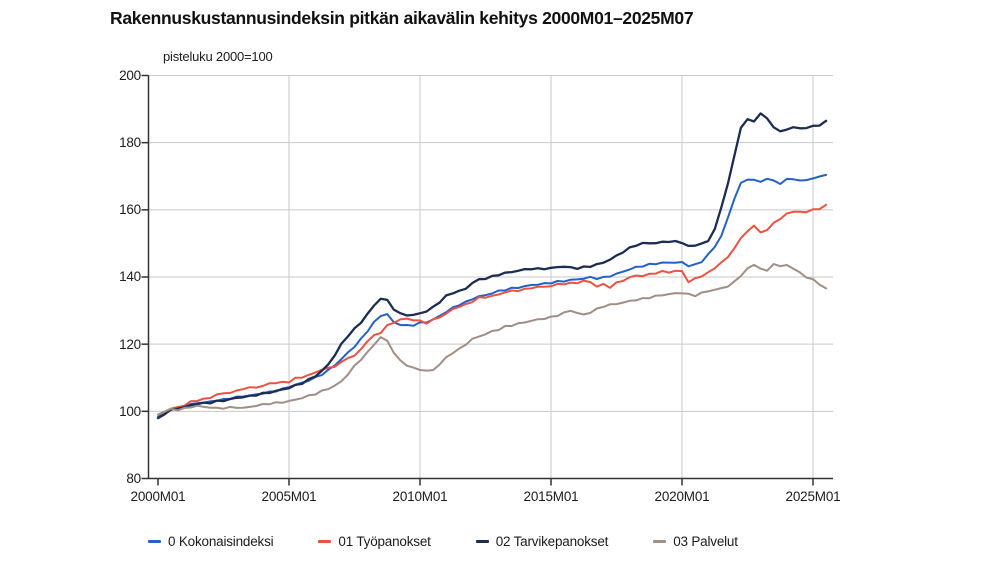 Image resolution: width=1000 pixels, height=561 pixels. What do you see at coordinates (130, 142) in the screenshot?
I see `y-tick-label: 180` at bounding box center [130, 142].